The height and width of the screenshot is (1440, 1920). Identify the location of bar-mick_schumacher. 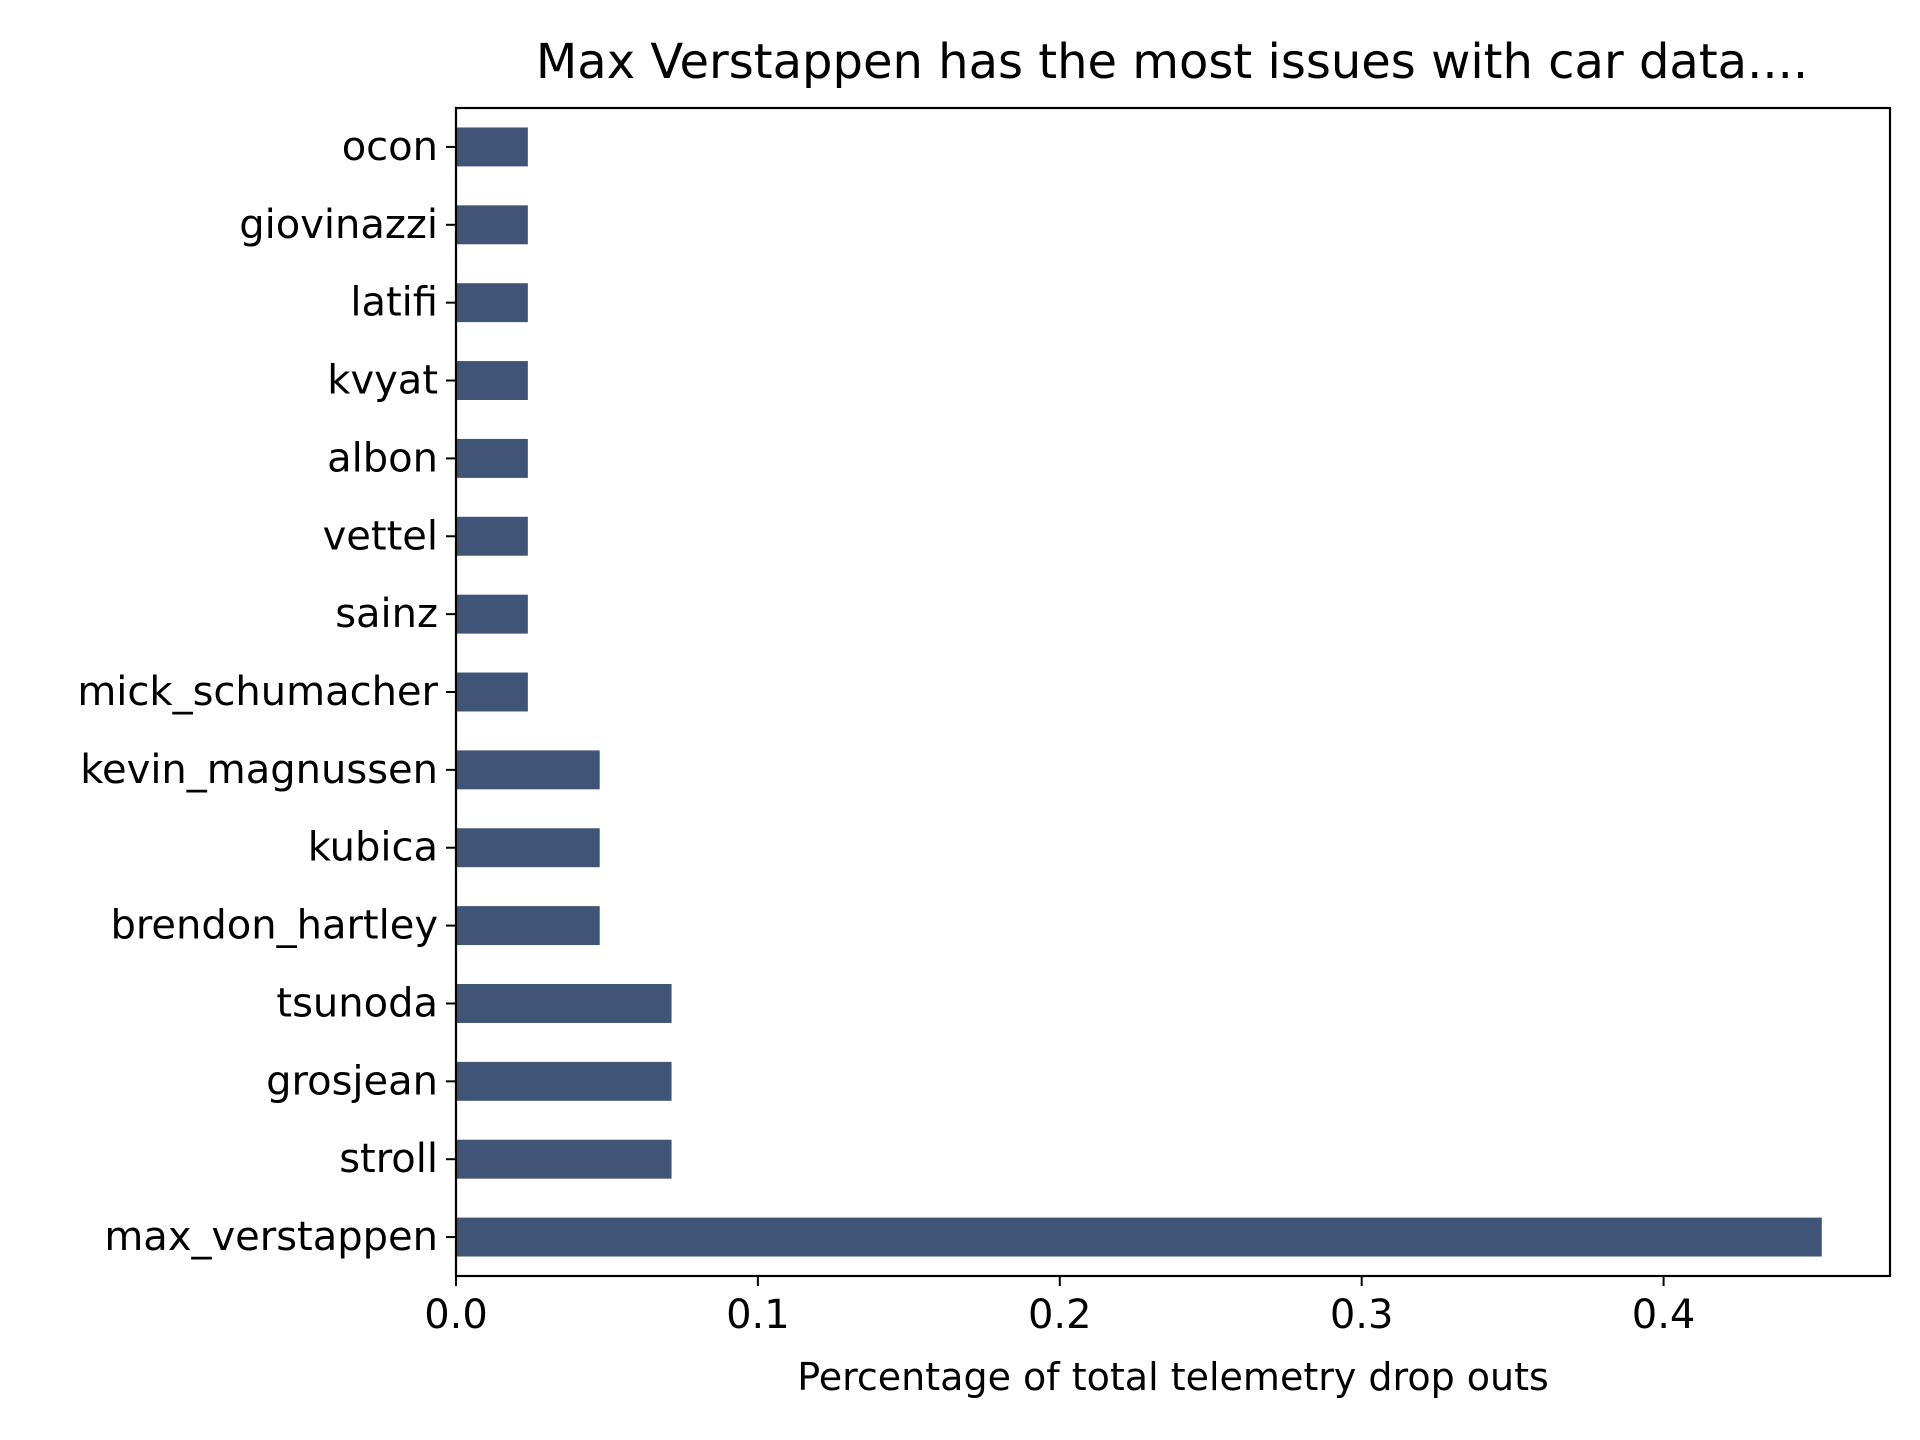
(492, 692).